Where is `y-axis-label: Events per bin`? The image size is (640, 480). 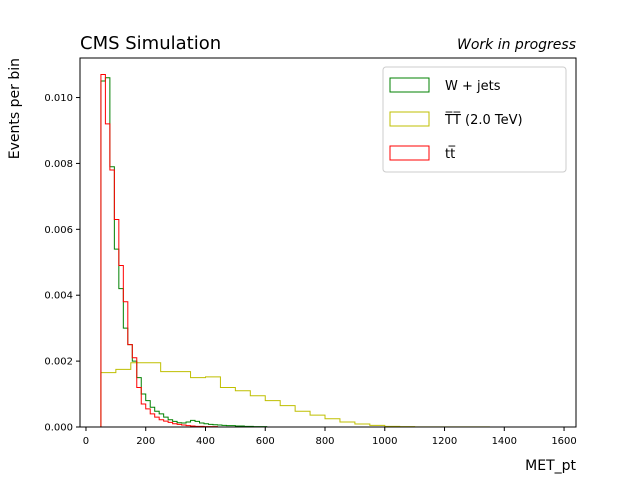 y-axis-label: Events per bin is located at coordinates (15, 108).